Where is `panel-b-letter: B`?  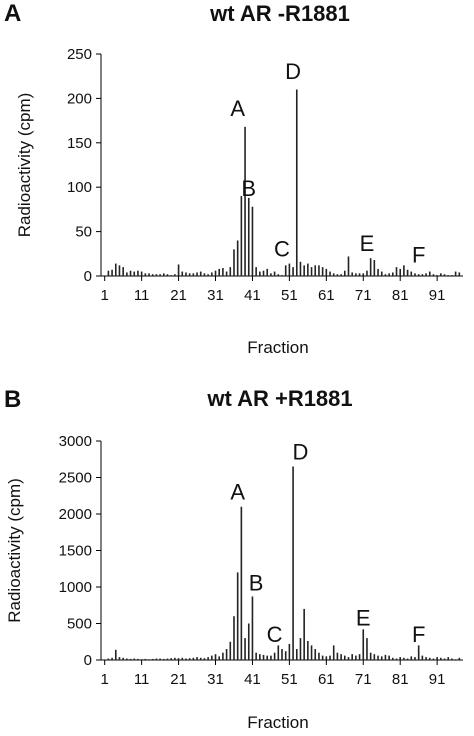 panel-b-letter: B is located at coordinates (13, 399).